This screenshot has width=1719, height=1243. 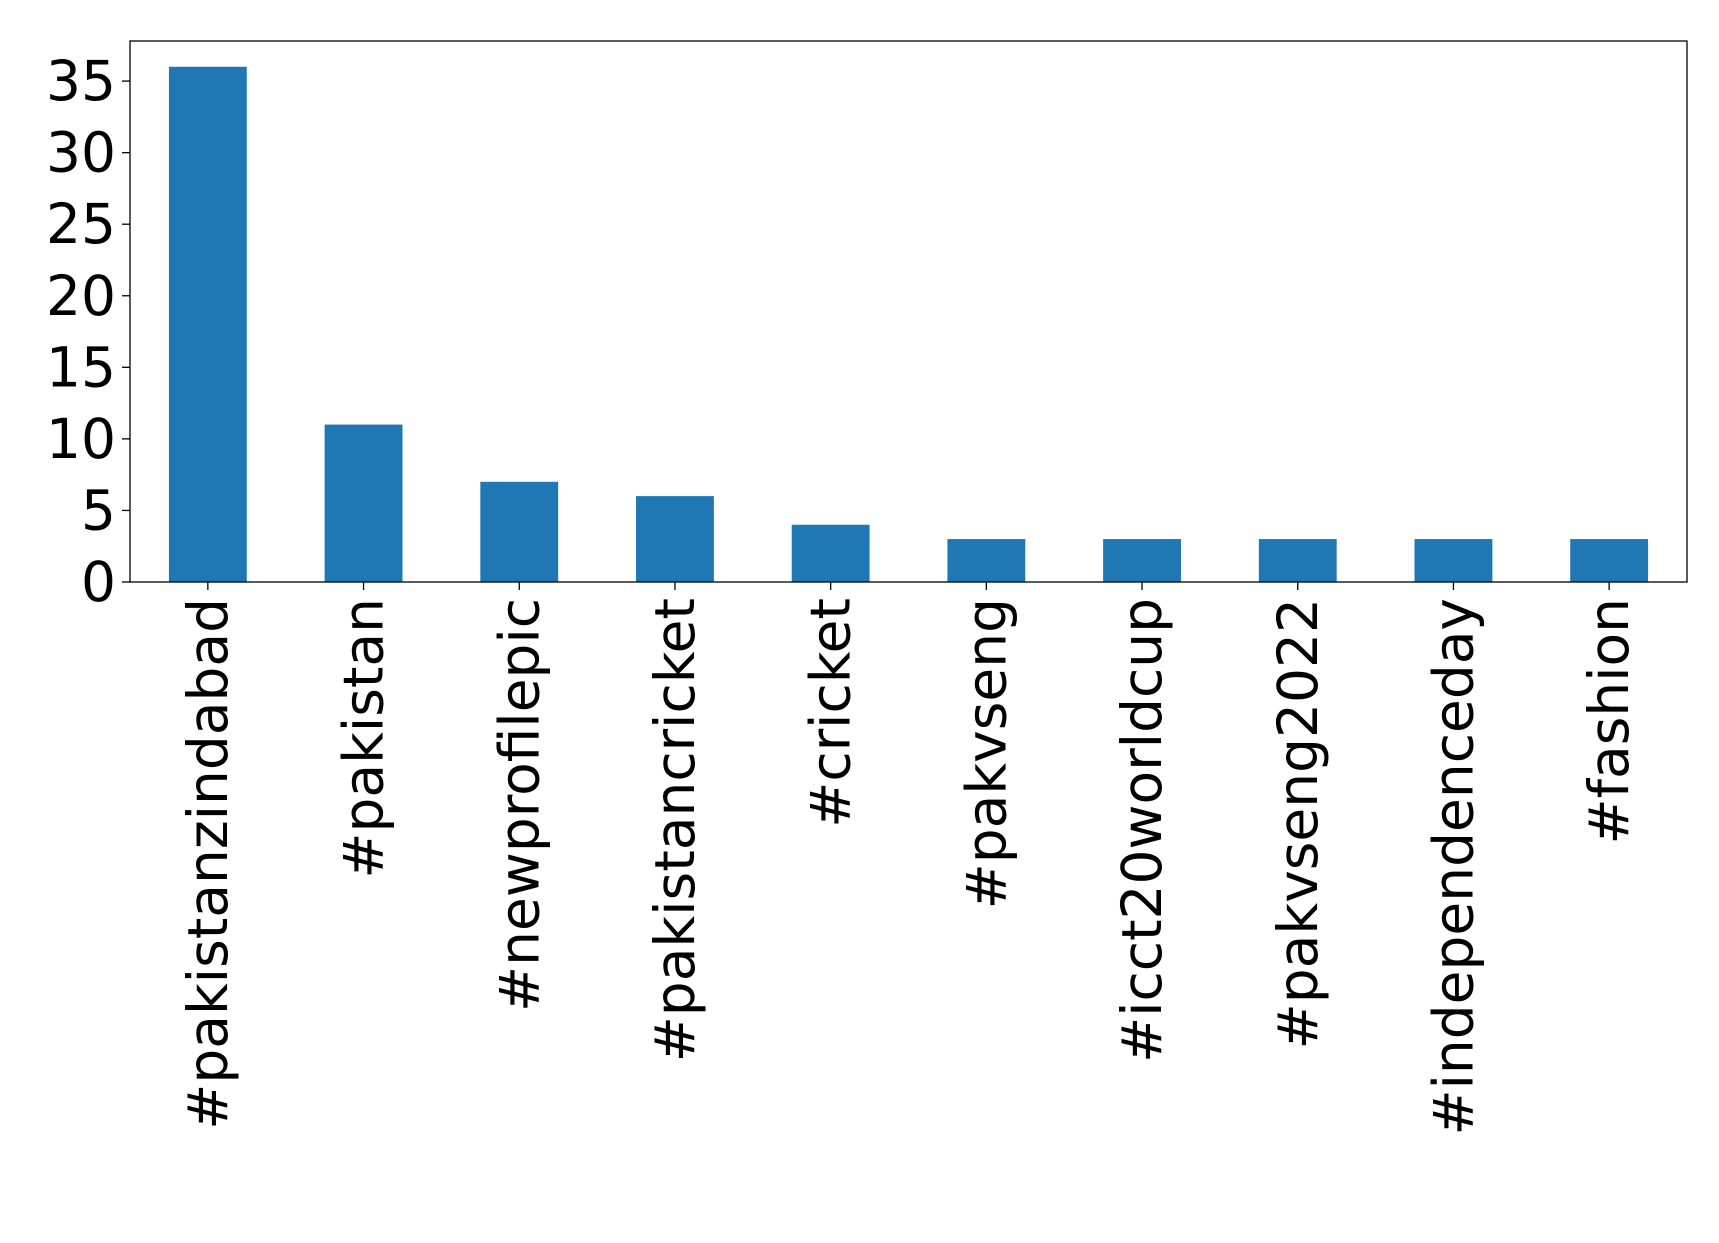 I want to click on bar-cricket, so click(x=830, y=553).